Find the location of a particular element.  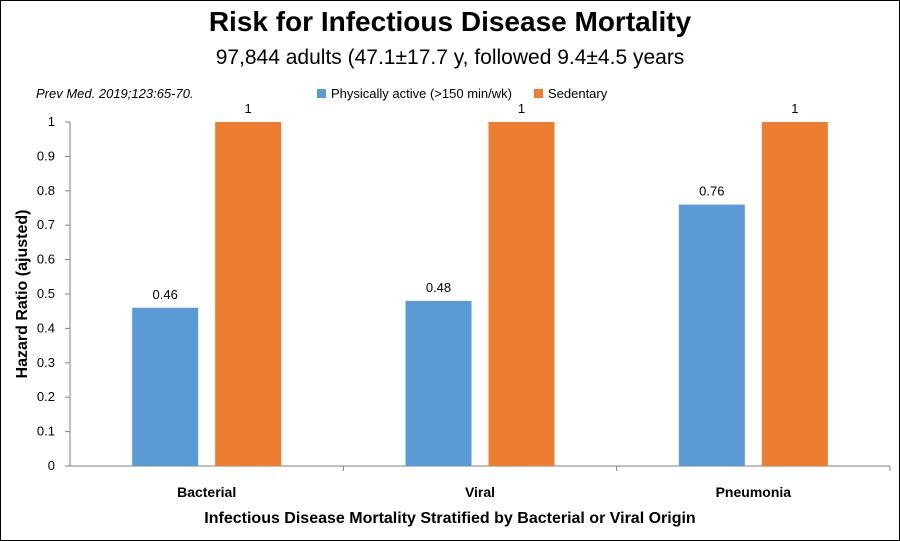

x-tick-label-pneumonia: Pneumonia is located at coordinates (754, 492).